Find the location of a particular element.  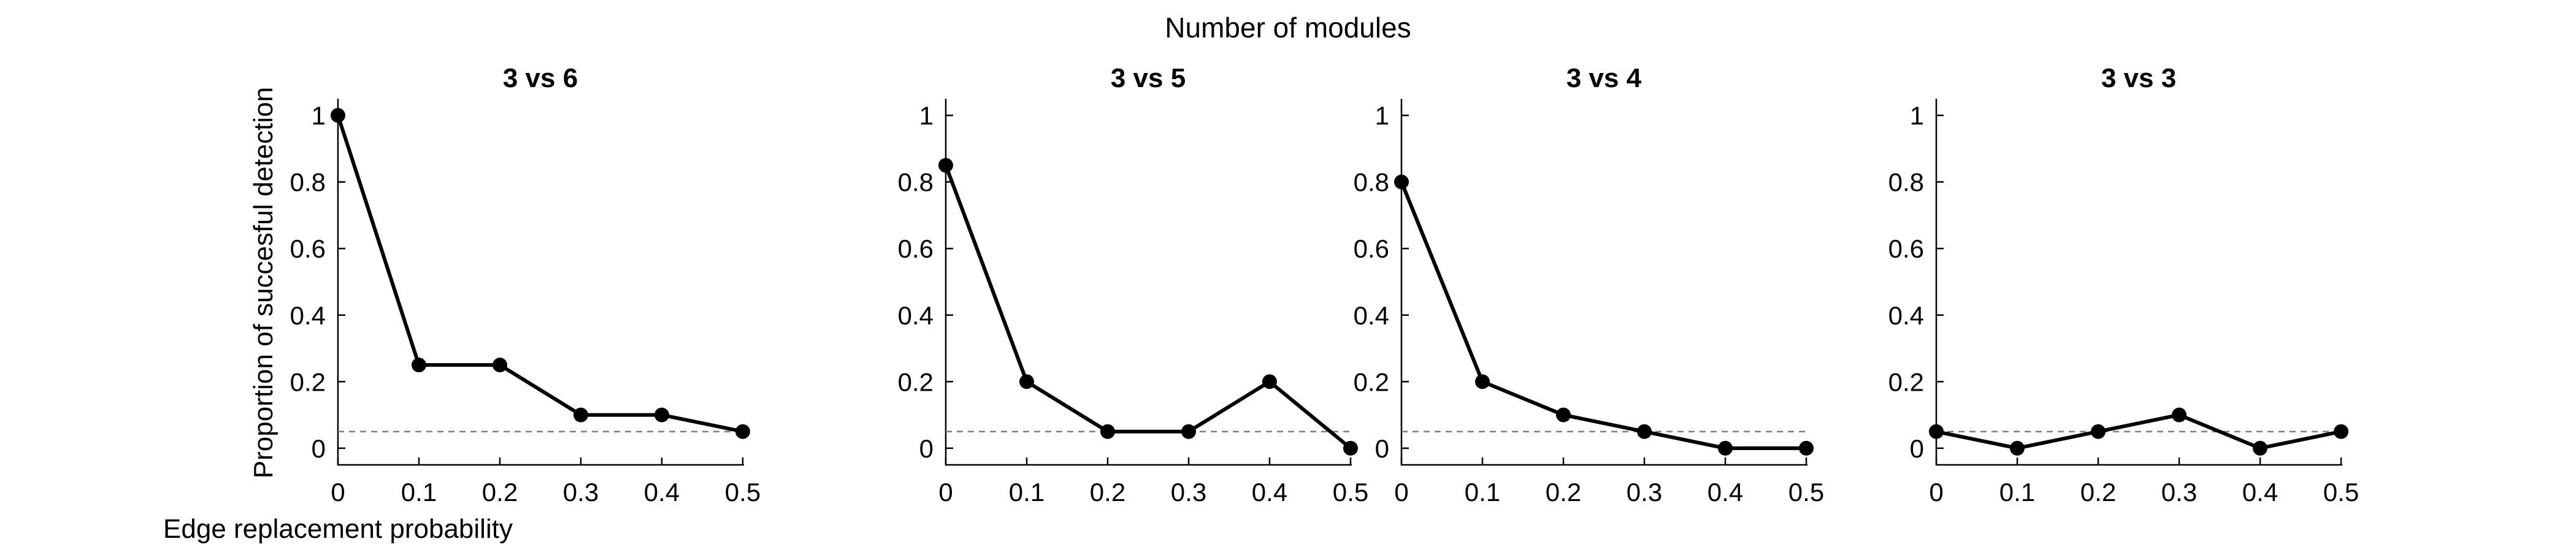

panel-3-y-tick-label: 0.8 is located at coordinates (1371, 182).